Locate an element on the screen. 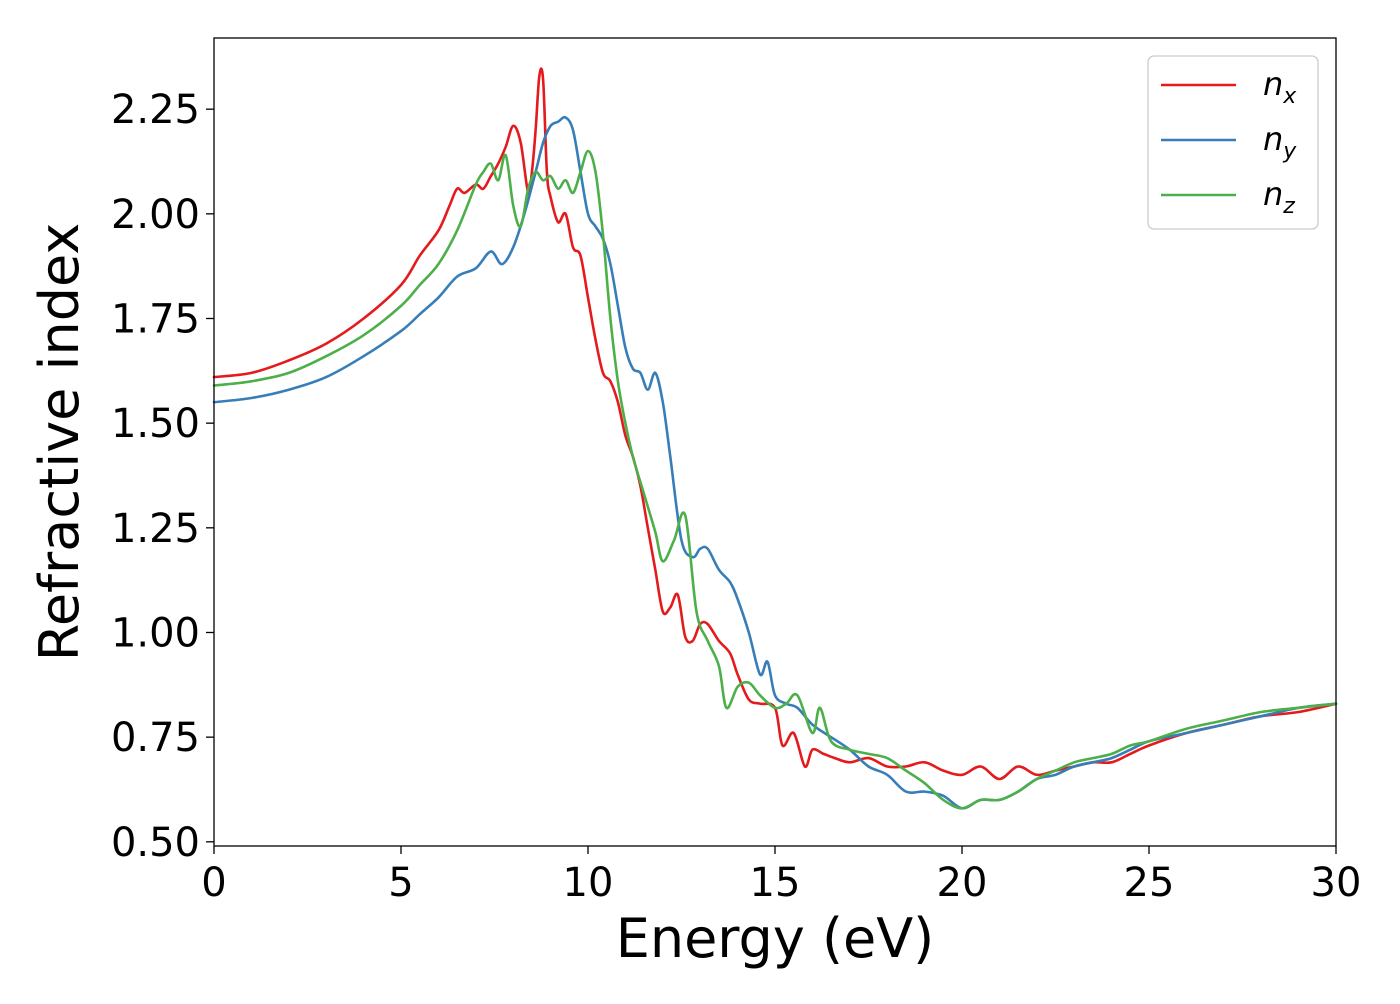 The height and width of the screenshot is (1004, 1400). y-tick-label: 2.00 is located at coordinates (155, 215).